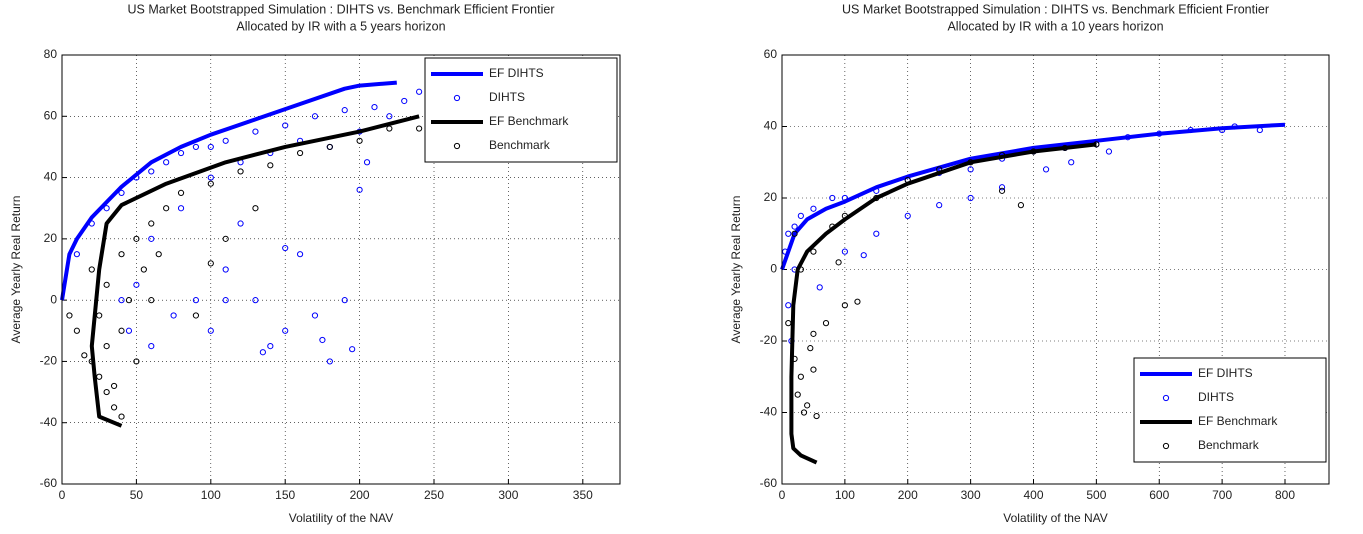  What do you see at coordinates (583, 495) in the screenshot?
I see `x-tick-label: 350` at bounding box center [583, 495].